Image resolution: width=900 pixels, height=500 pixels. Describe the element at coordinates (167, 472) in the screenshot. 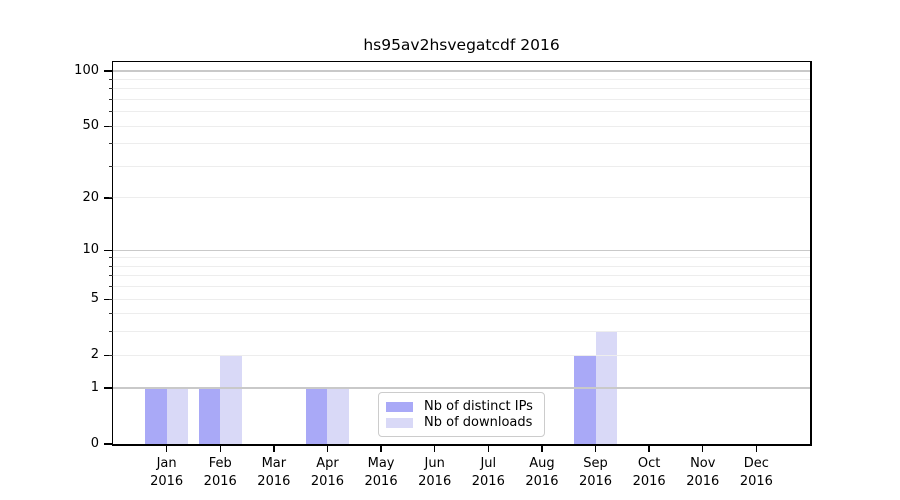

I see `x-axis-tick-label: Jan 2016` at that location.